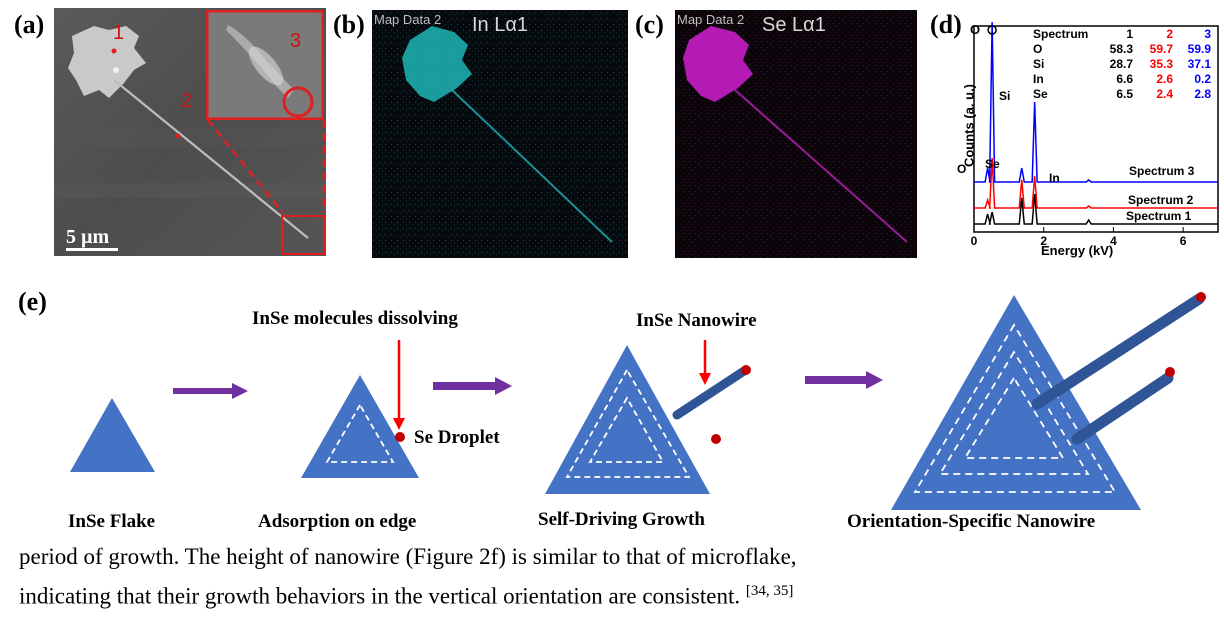  I want to click on in-map-panel, so click(500, 134).